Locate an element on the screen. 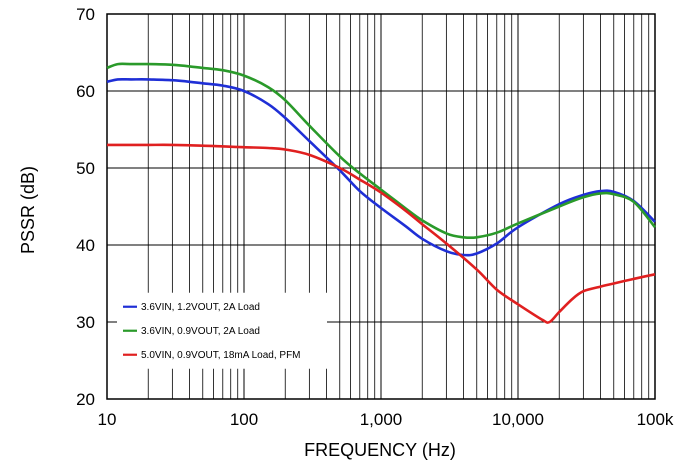  x-tick-label: 1,000 is located at coordinates (381, 419).